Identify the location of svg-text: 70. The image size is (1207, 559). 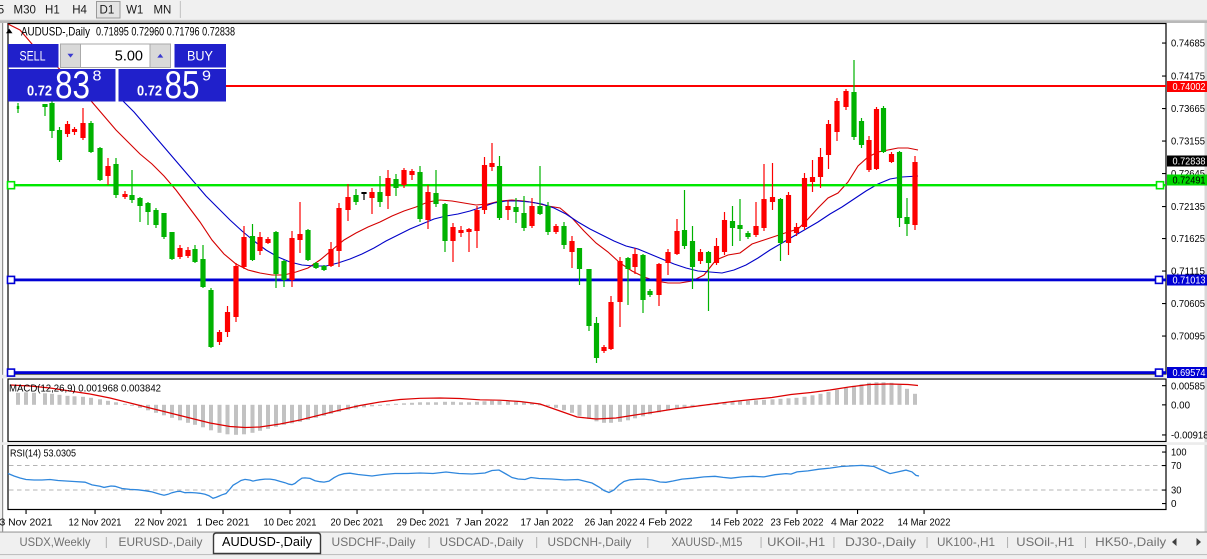
(1176, 466).